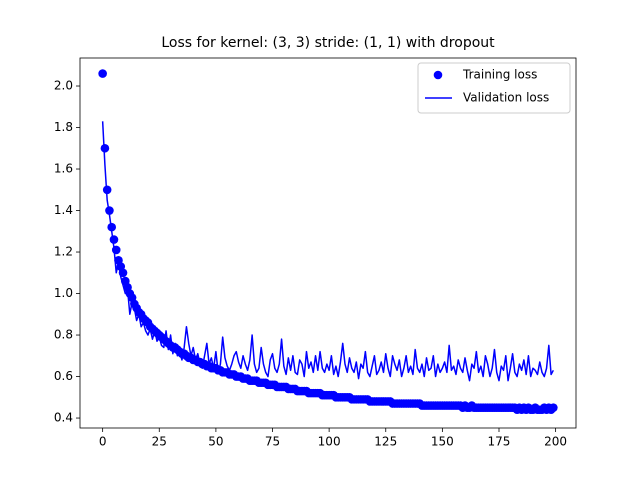 The height and width of the screenshot is (480, 640). What do you see at coordinates (442, 442) in the screenshot?
I see `x-tick-label: 150` at bounding box center [442, 442].